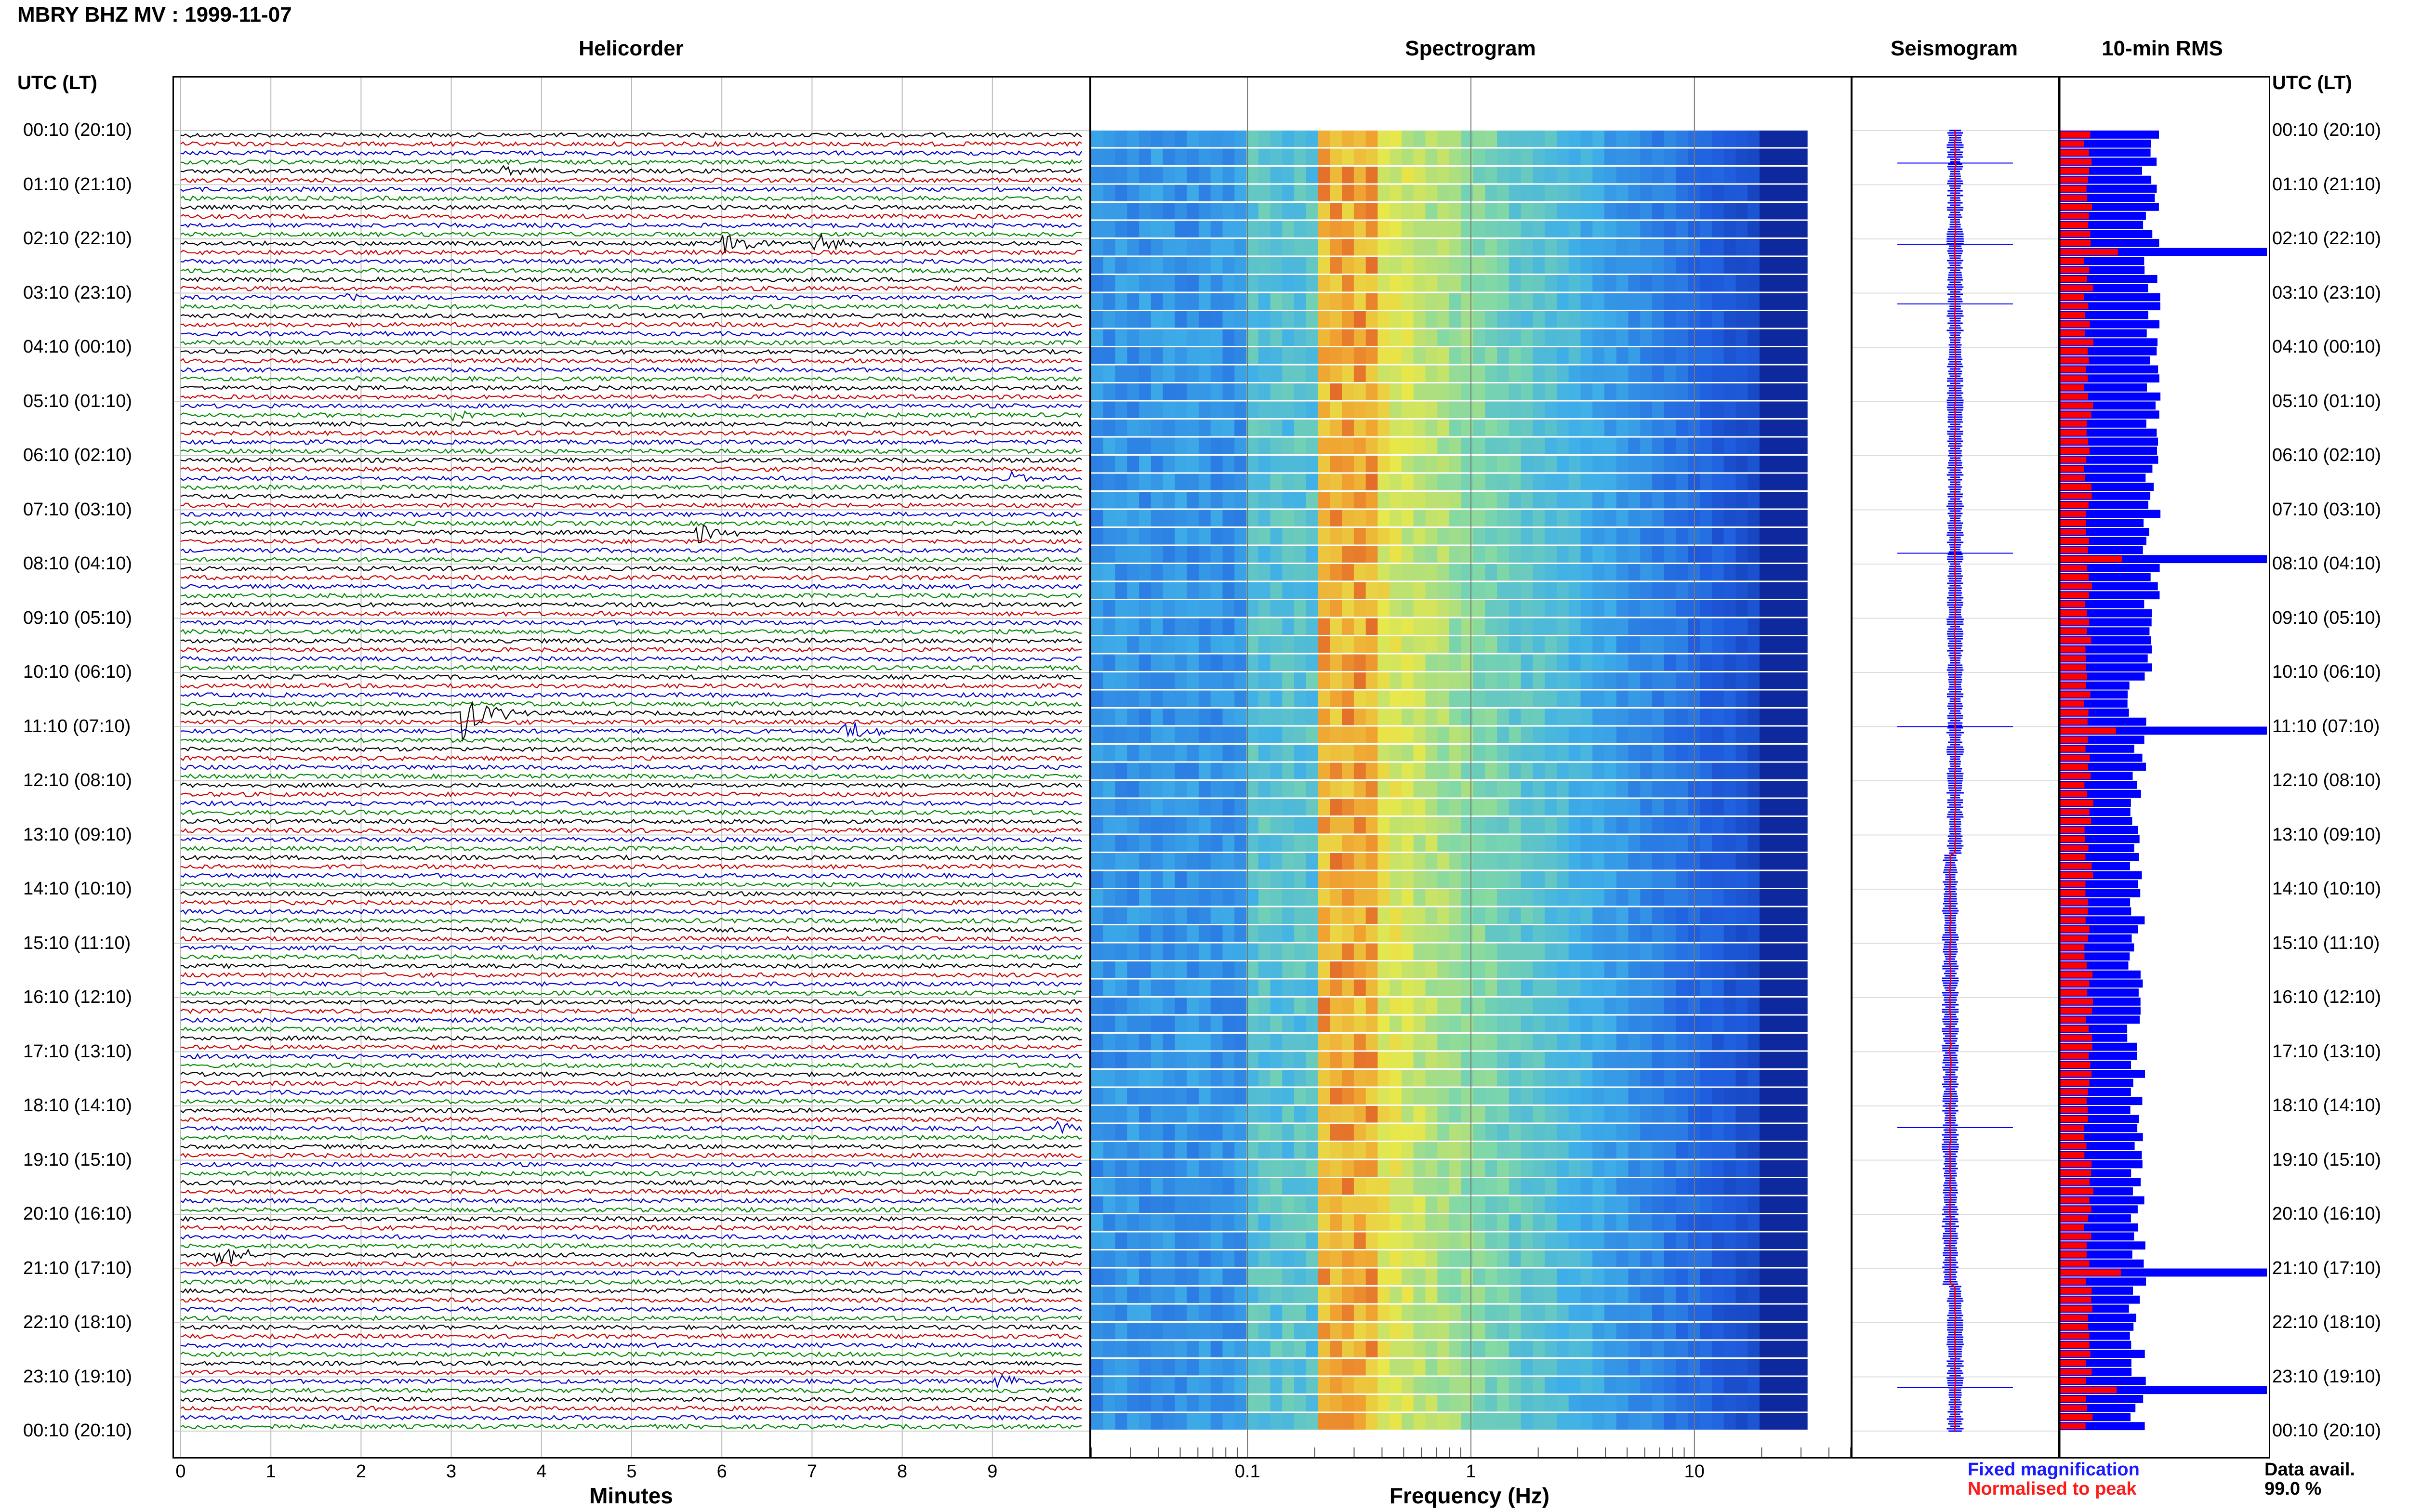 The height and width of the screenshot is (1512, 2409). What do you see at coordinates (57, 82) in the screenshot?
I see `utc-head-left: UTC (LT)` at bounding box center [57, 82].